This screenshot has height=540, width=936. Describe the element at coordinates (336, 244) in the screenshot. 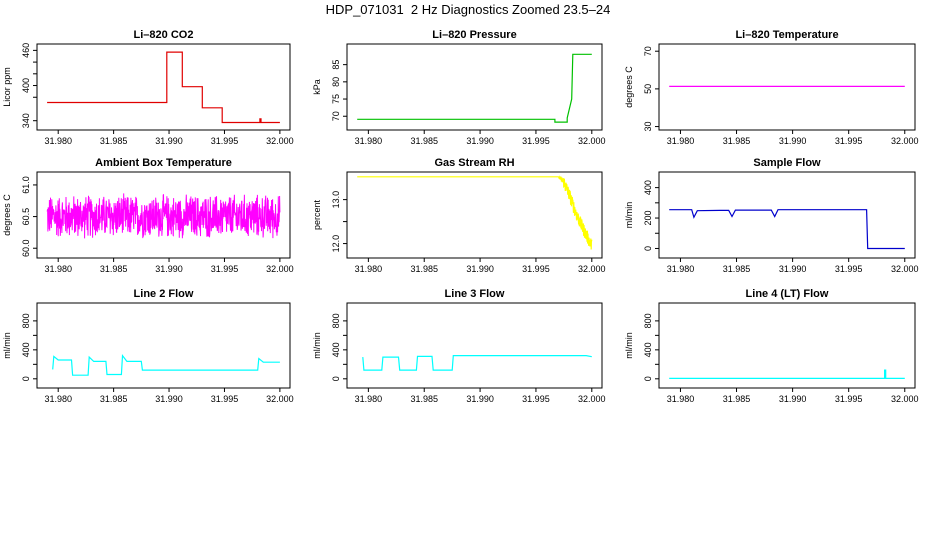

I see `y-tick-label: 12.0` at that location.